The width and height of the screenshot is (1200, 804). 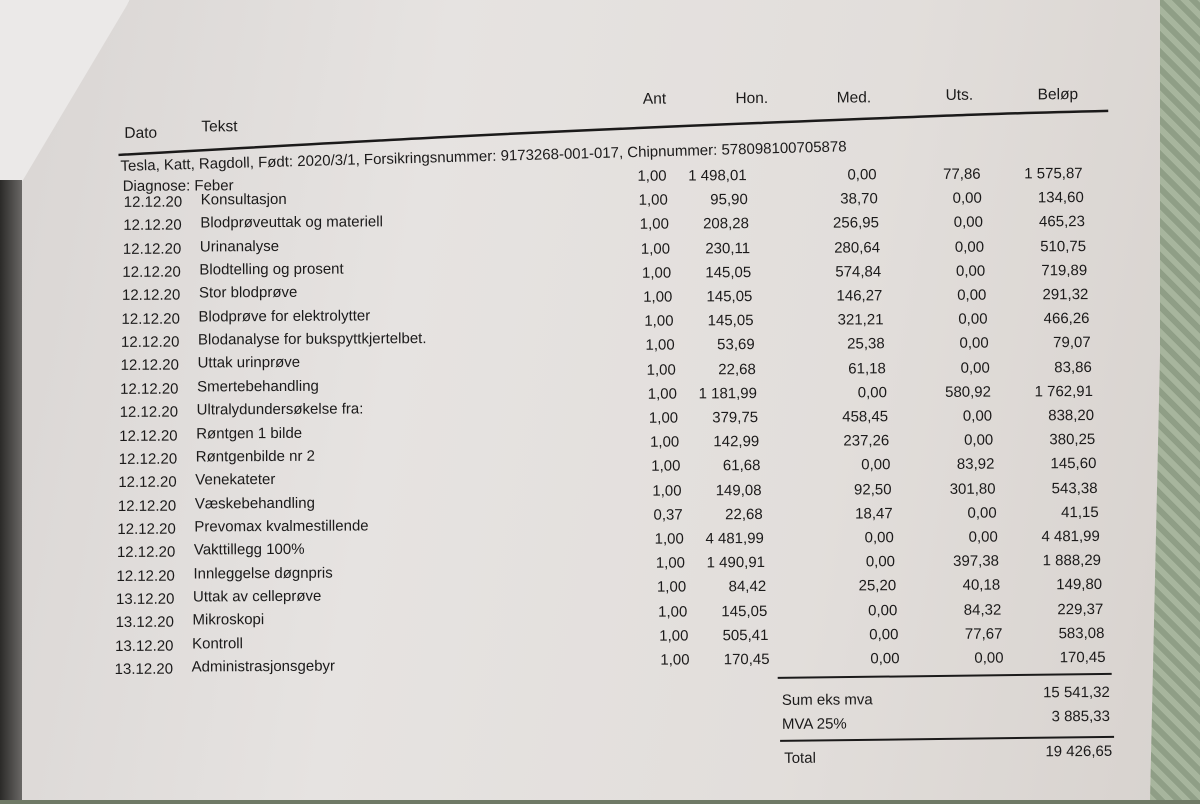 What do you see at coordinates (736, 442) in the screenshot?
I see `row-hon: 142,99` at bounding box center [736, 442].